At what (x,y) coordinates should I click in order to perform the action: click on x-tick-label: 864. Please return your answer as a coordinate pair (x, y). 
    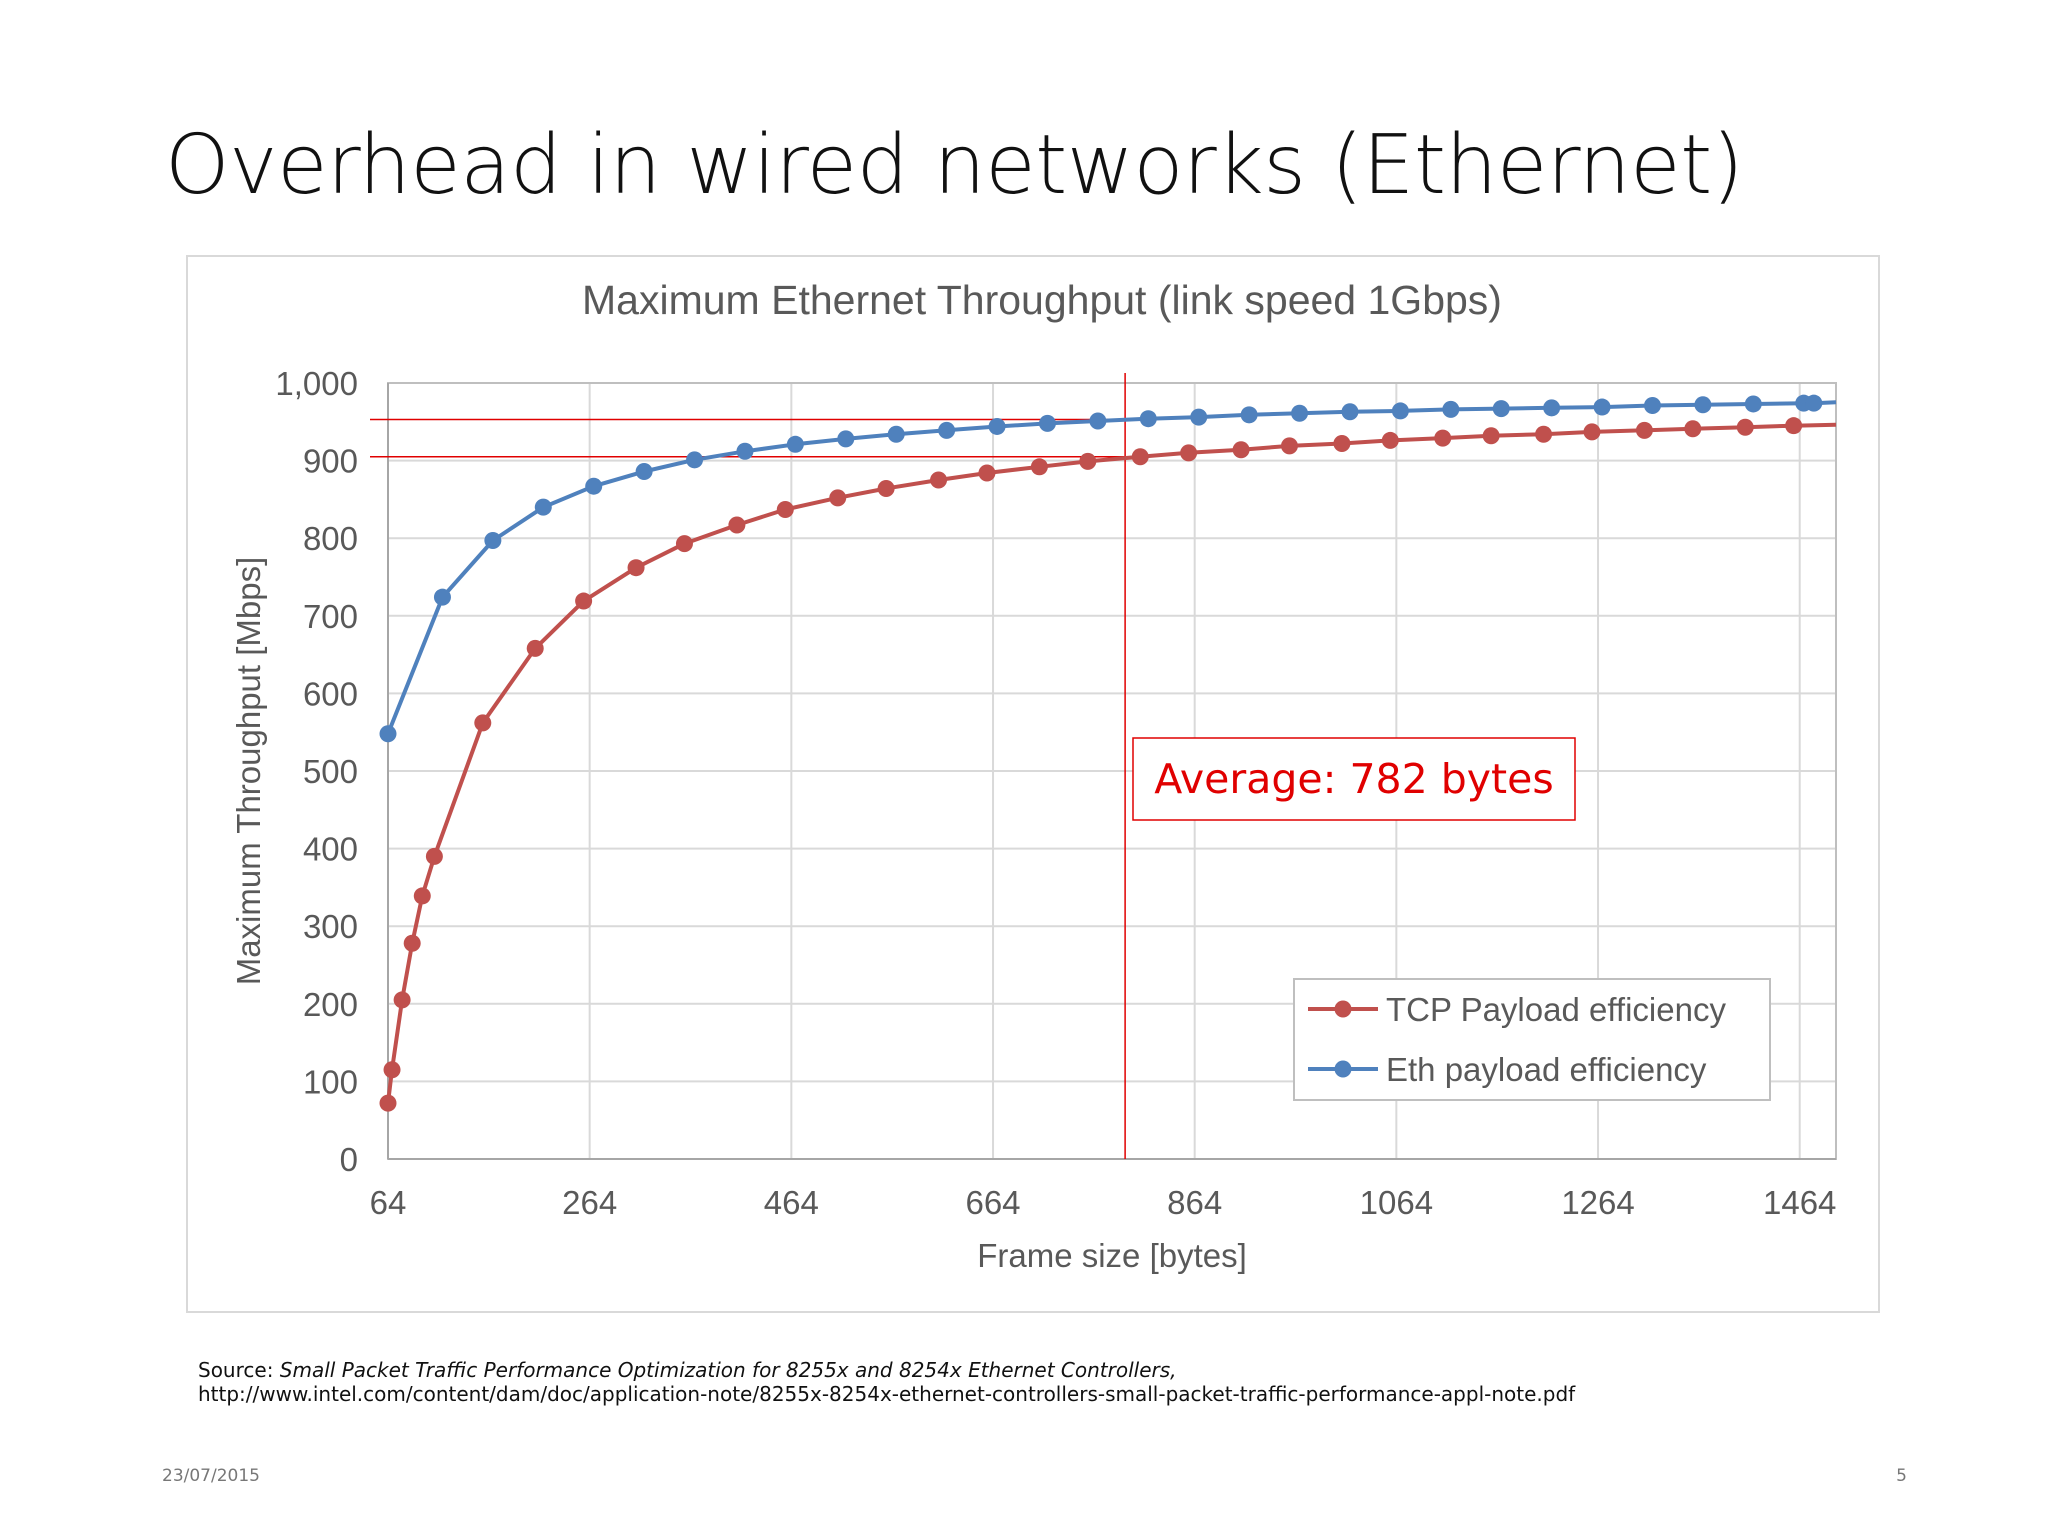
    Looking at the image, I should click on (1194, 1202).